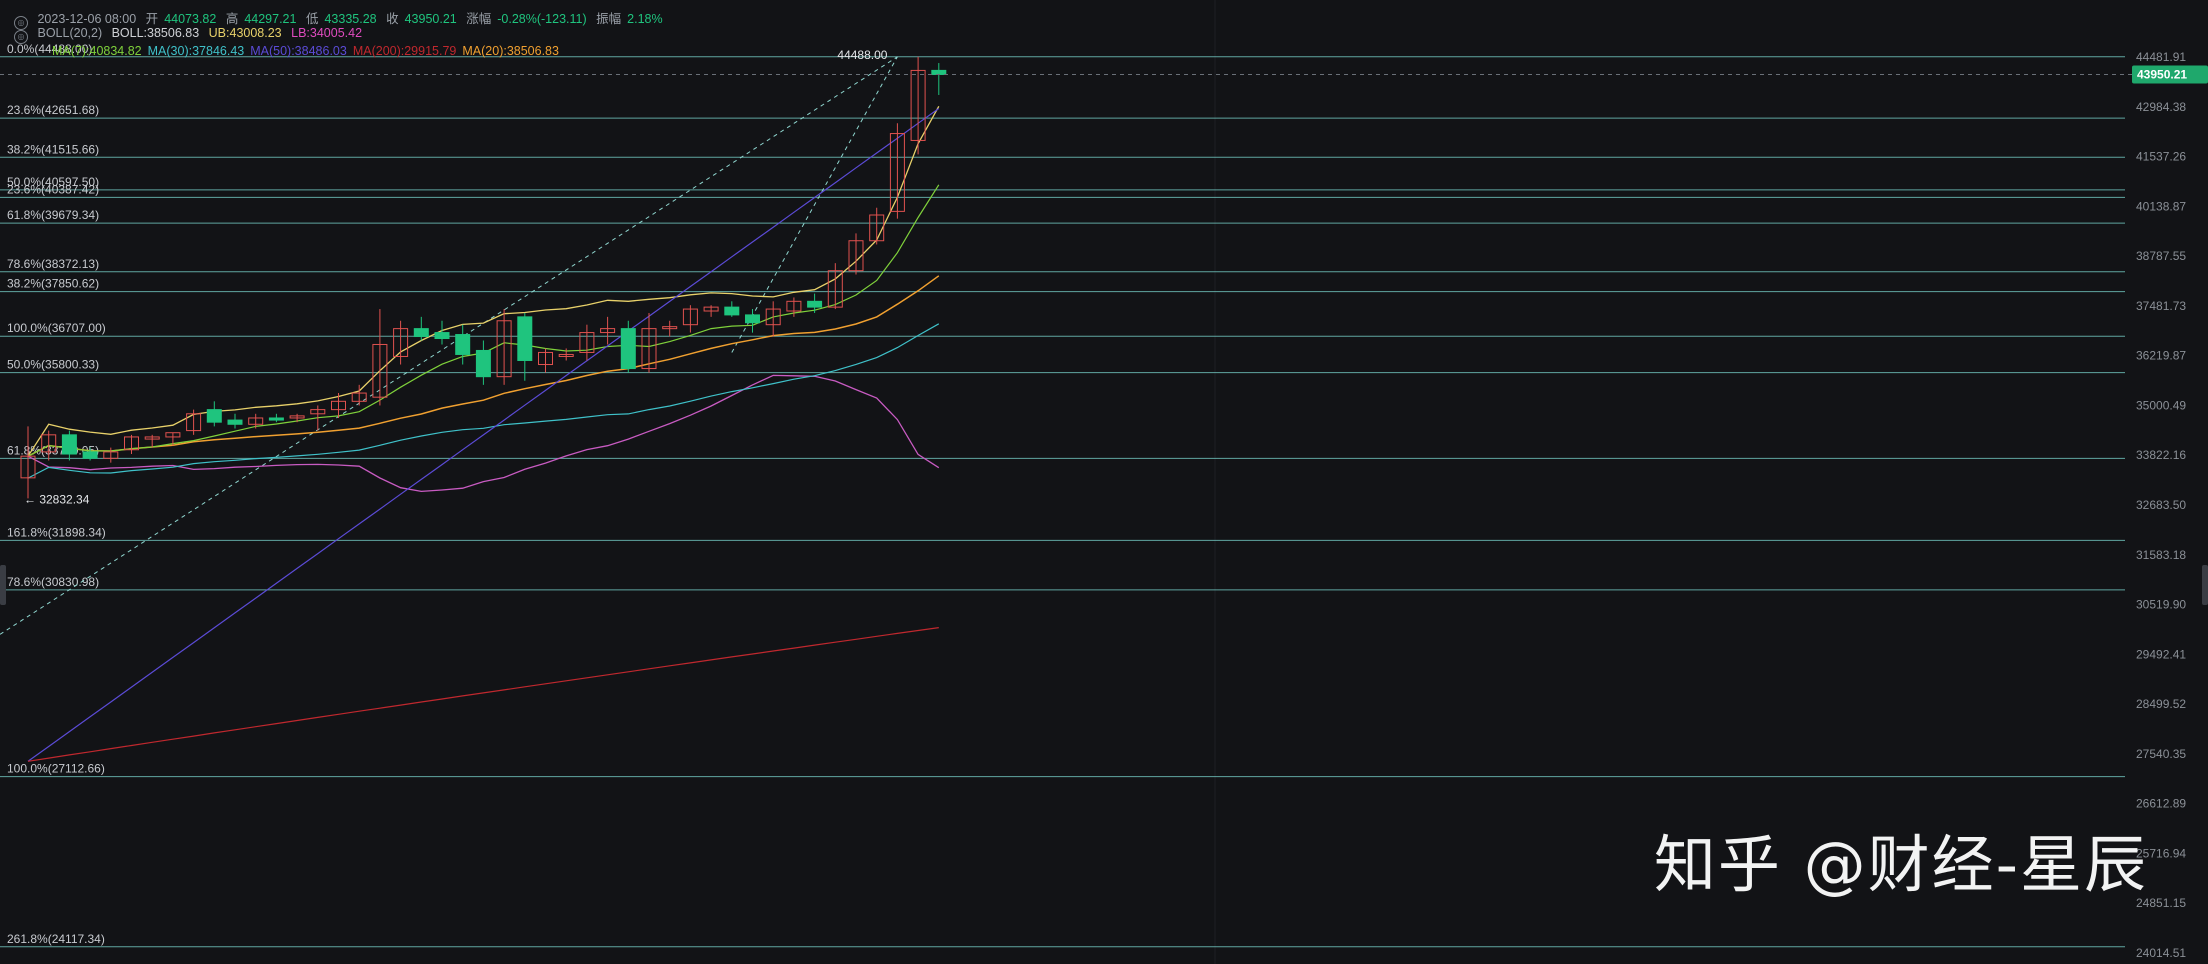  What do you see at coordinates (2161, 804) in the screenshot?
I see `price-axis-label: 26612.89` at bounding box center [2161, 804].